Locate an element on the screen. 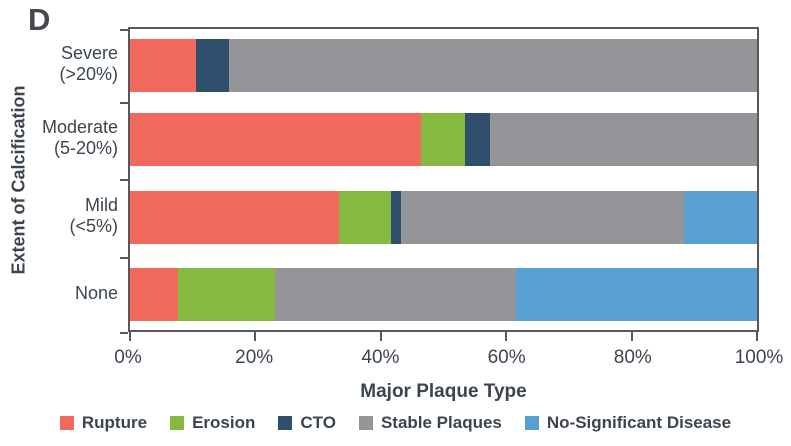 This screenshot has height=446, width=791. legend-label: Erosion is located at coordinates (224, 422).